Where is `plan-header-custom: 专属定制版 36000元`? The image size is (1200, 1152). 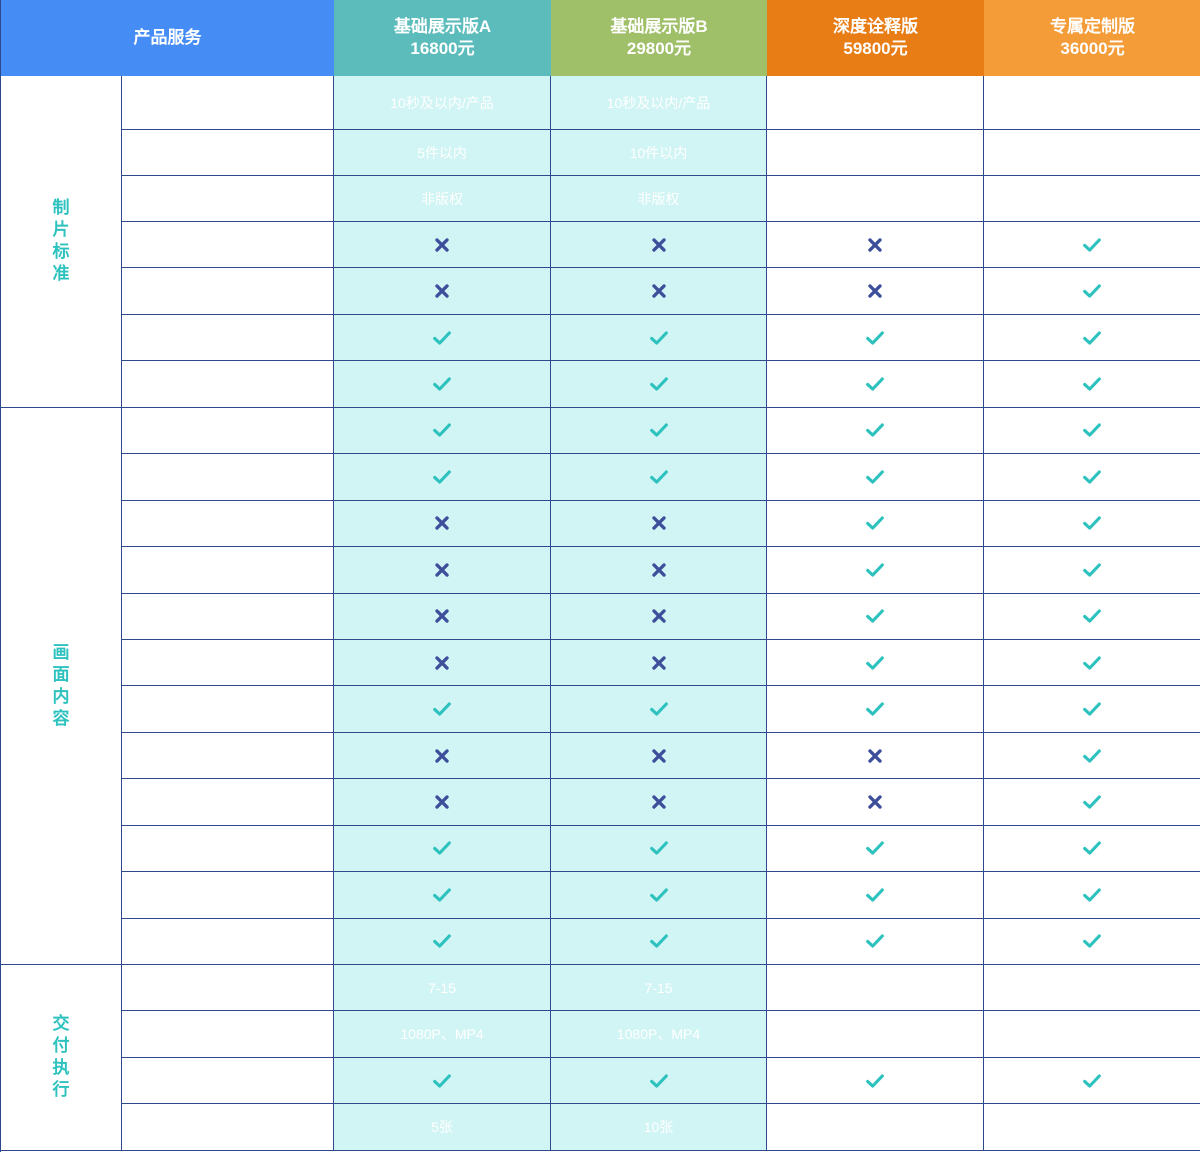 plan-header-custom: 专属定制版 36000元 is located at coordinates (1092, 38).